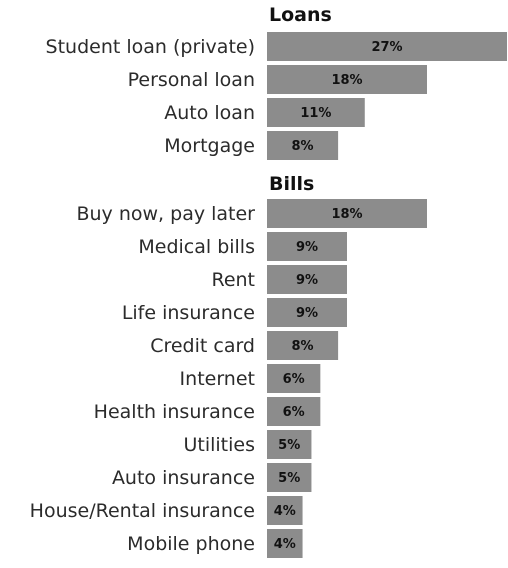  What do you see at coordinates (142, 511) in the screenshot?
I see `category-label-house-rental-insurance: House/Rental insurance` at bounding box center [142, 511].